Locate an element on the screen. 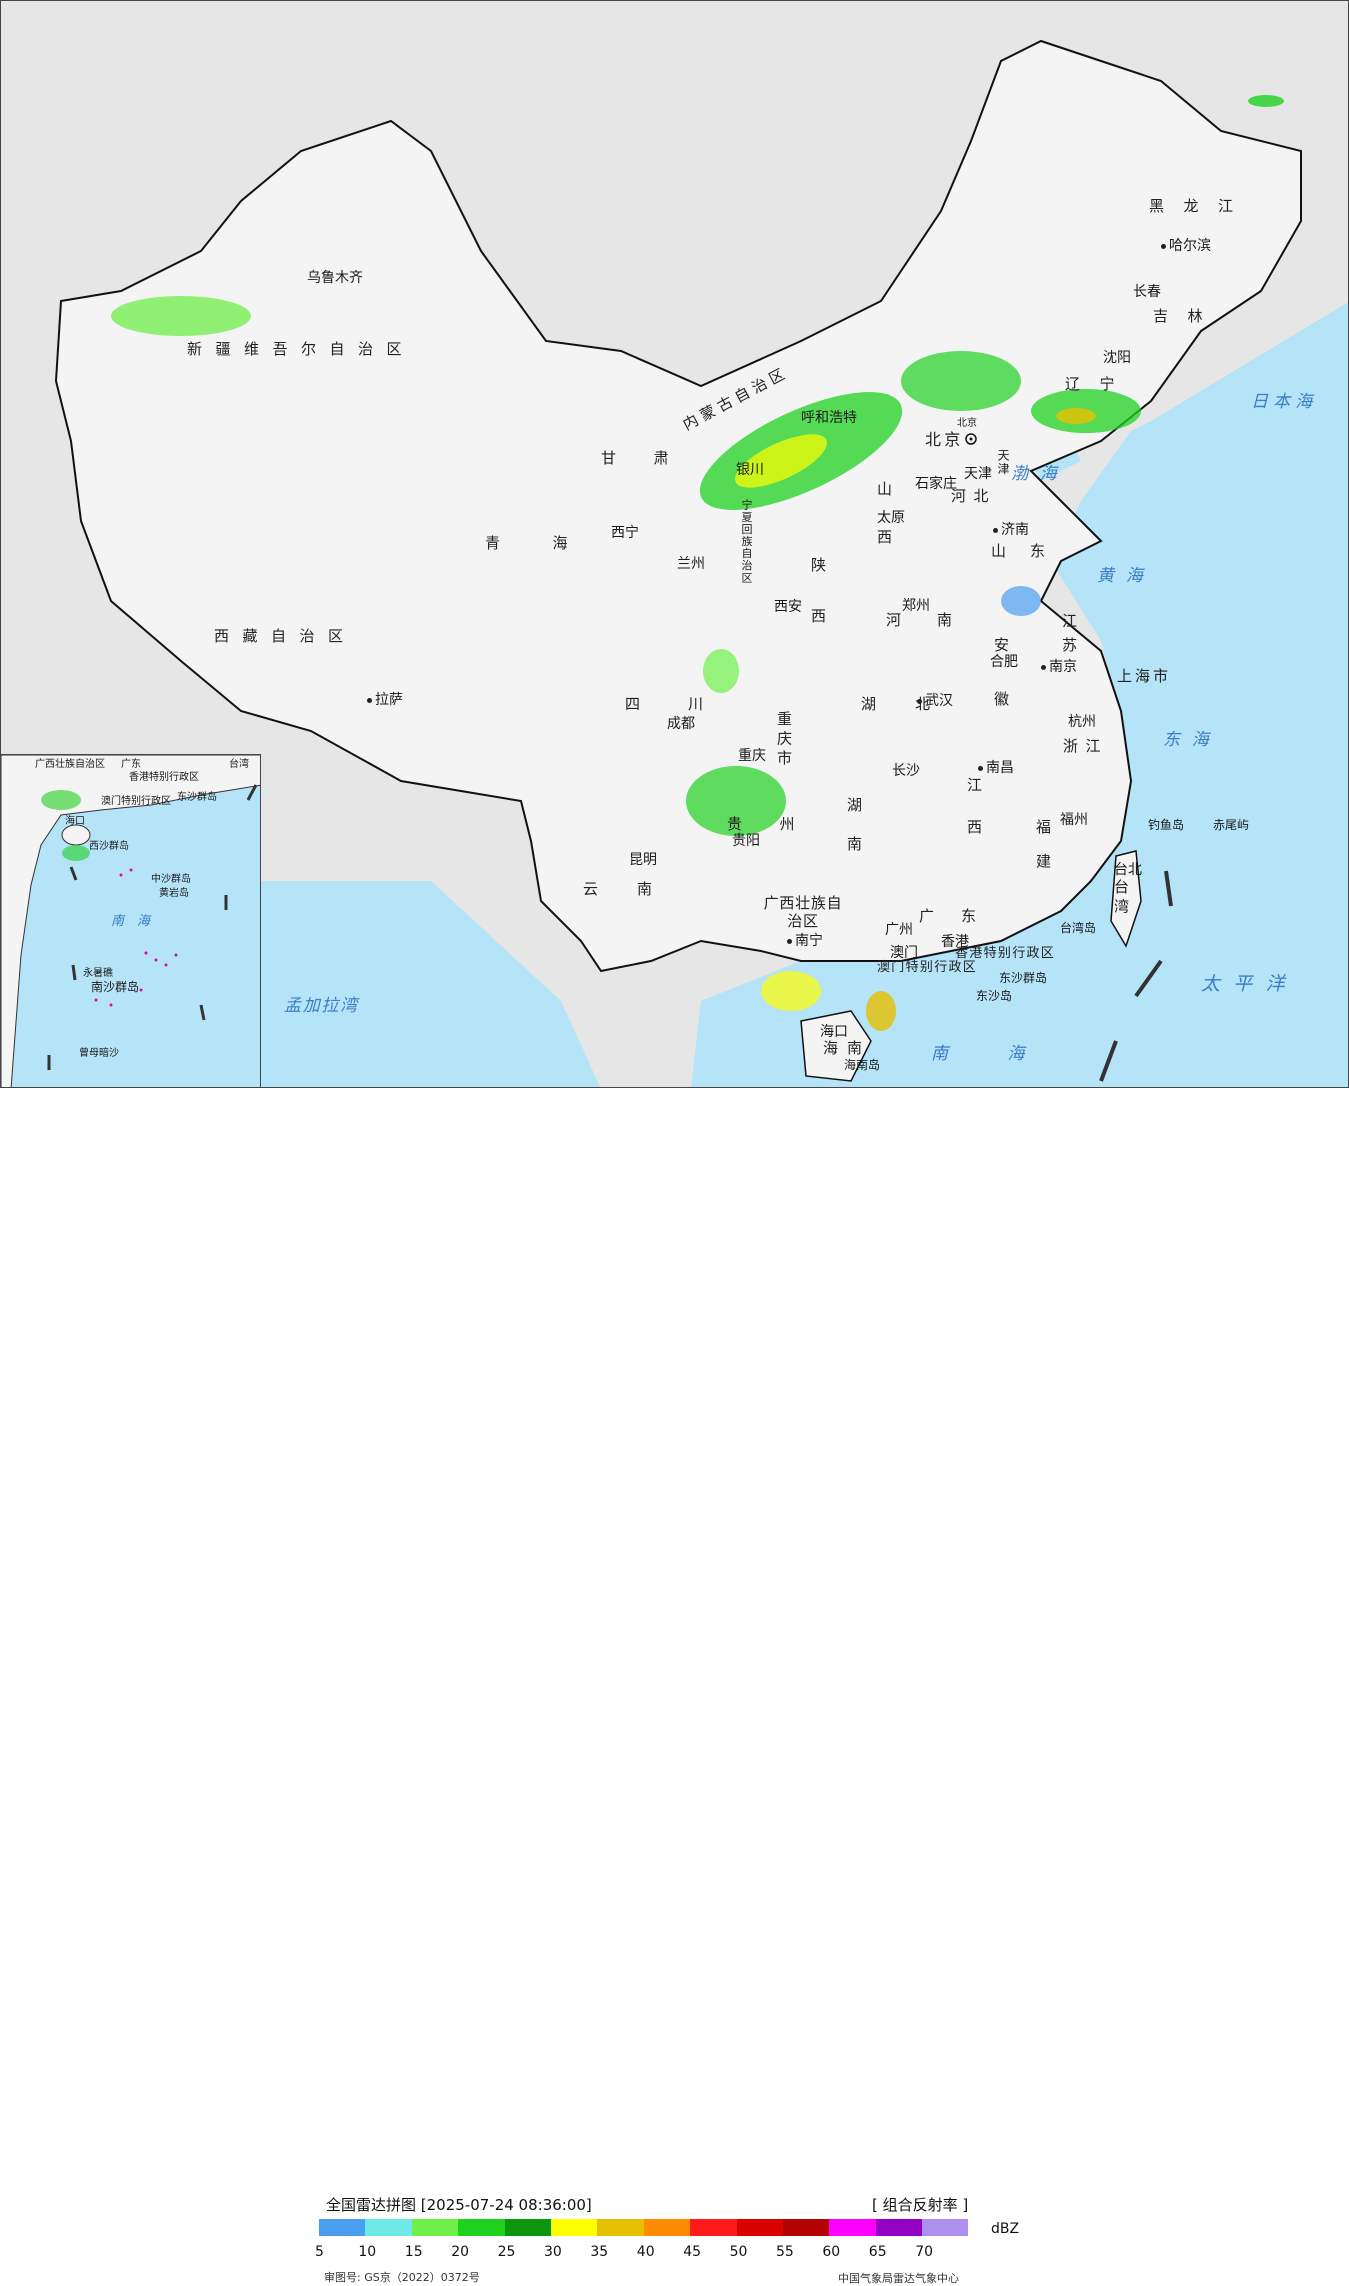 This screenshot has width=1349, height=2286. scale-tick-55: 55 is located at coordinates (785, 2252).